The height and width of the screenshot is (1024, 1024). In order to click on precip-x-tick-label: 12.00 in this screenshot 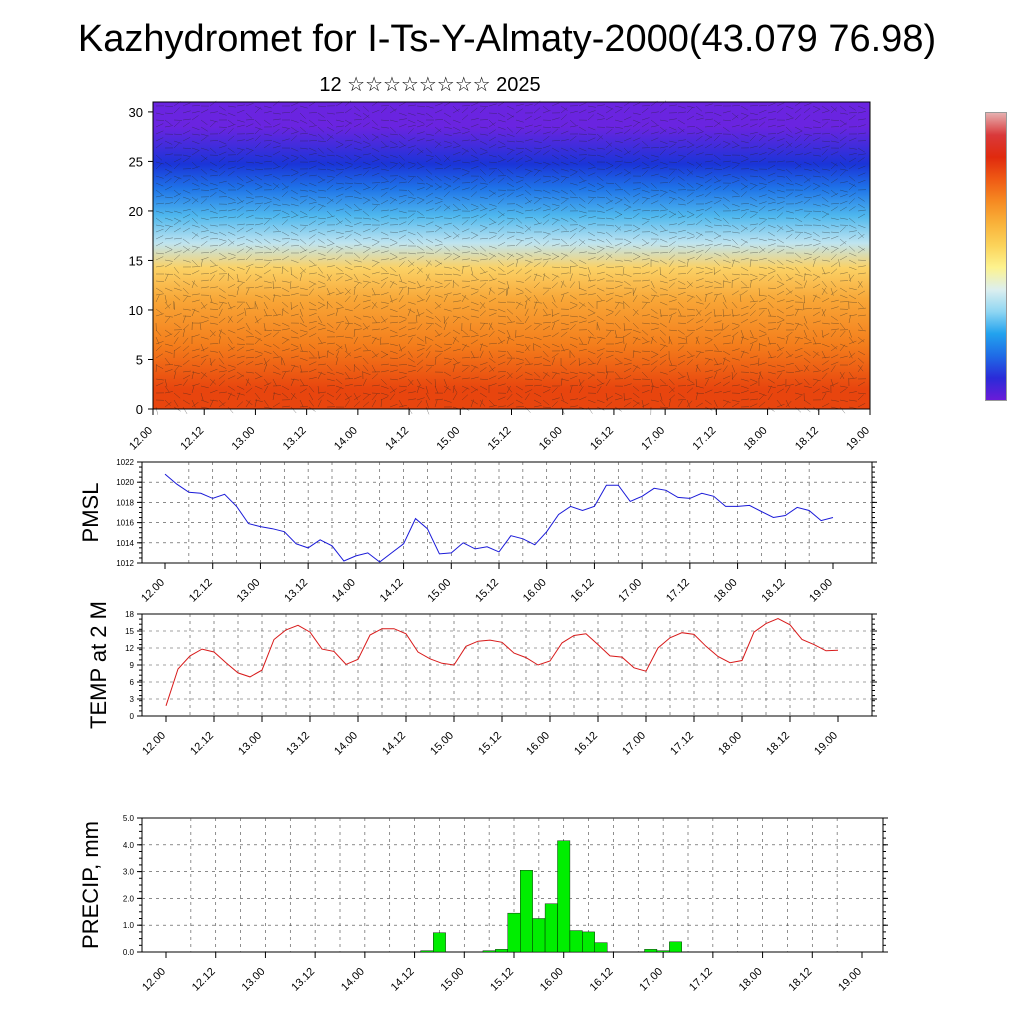, I will do `click(154, 980)`.